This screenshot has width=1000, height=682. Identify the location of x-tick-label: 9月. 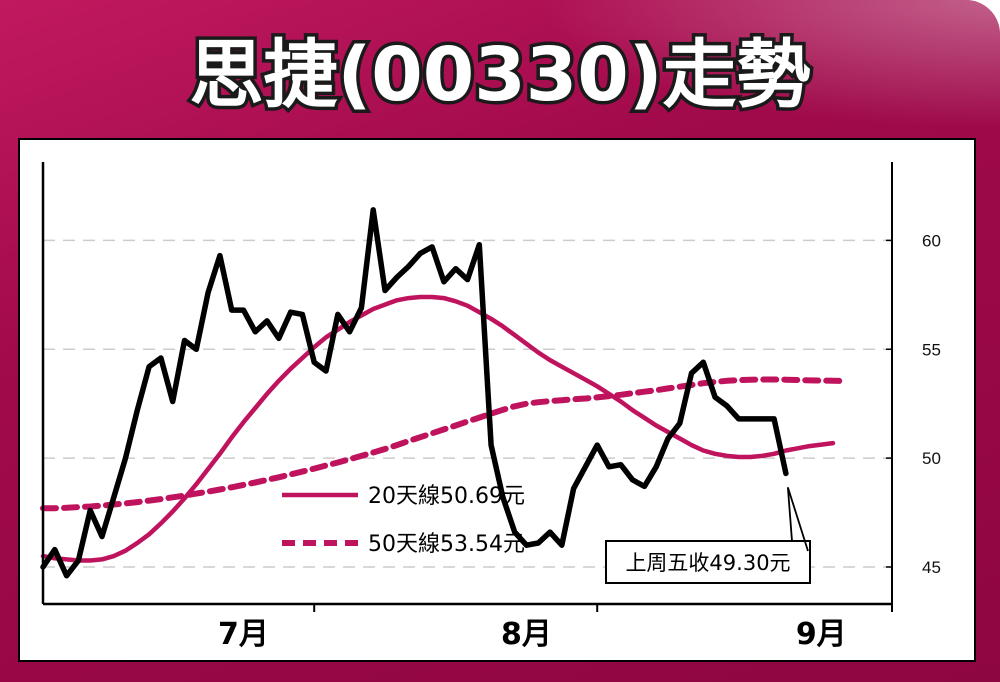
(821, 634).